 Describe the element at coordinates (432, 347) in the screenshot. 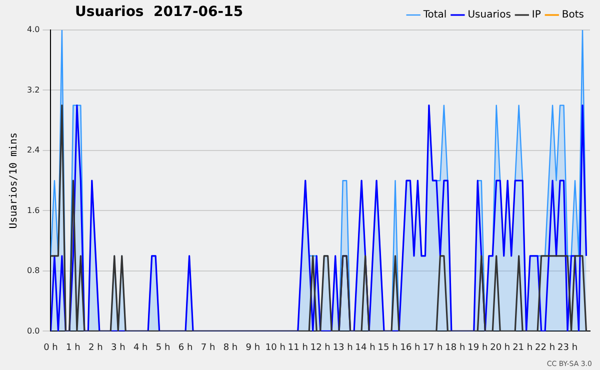

I see `x-tick-label: 17 h` at that location.